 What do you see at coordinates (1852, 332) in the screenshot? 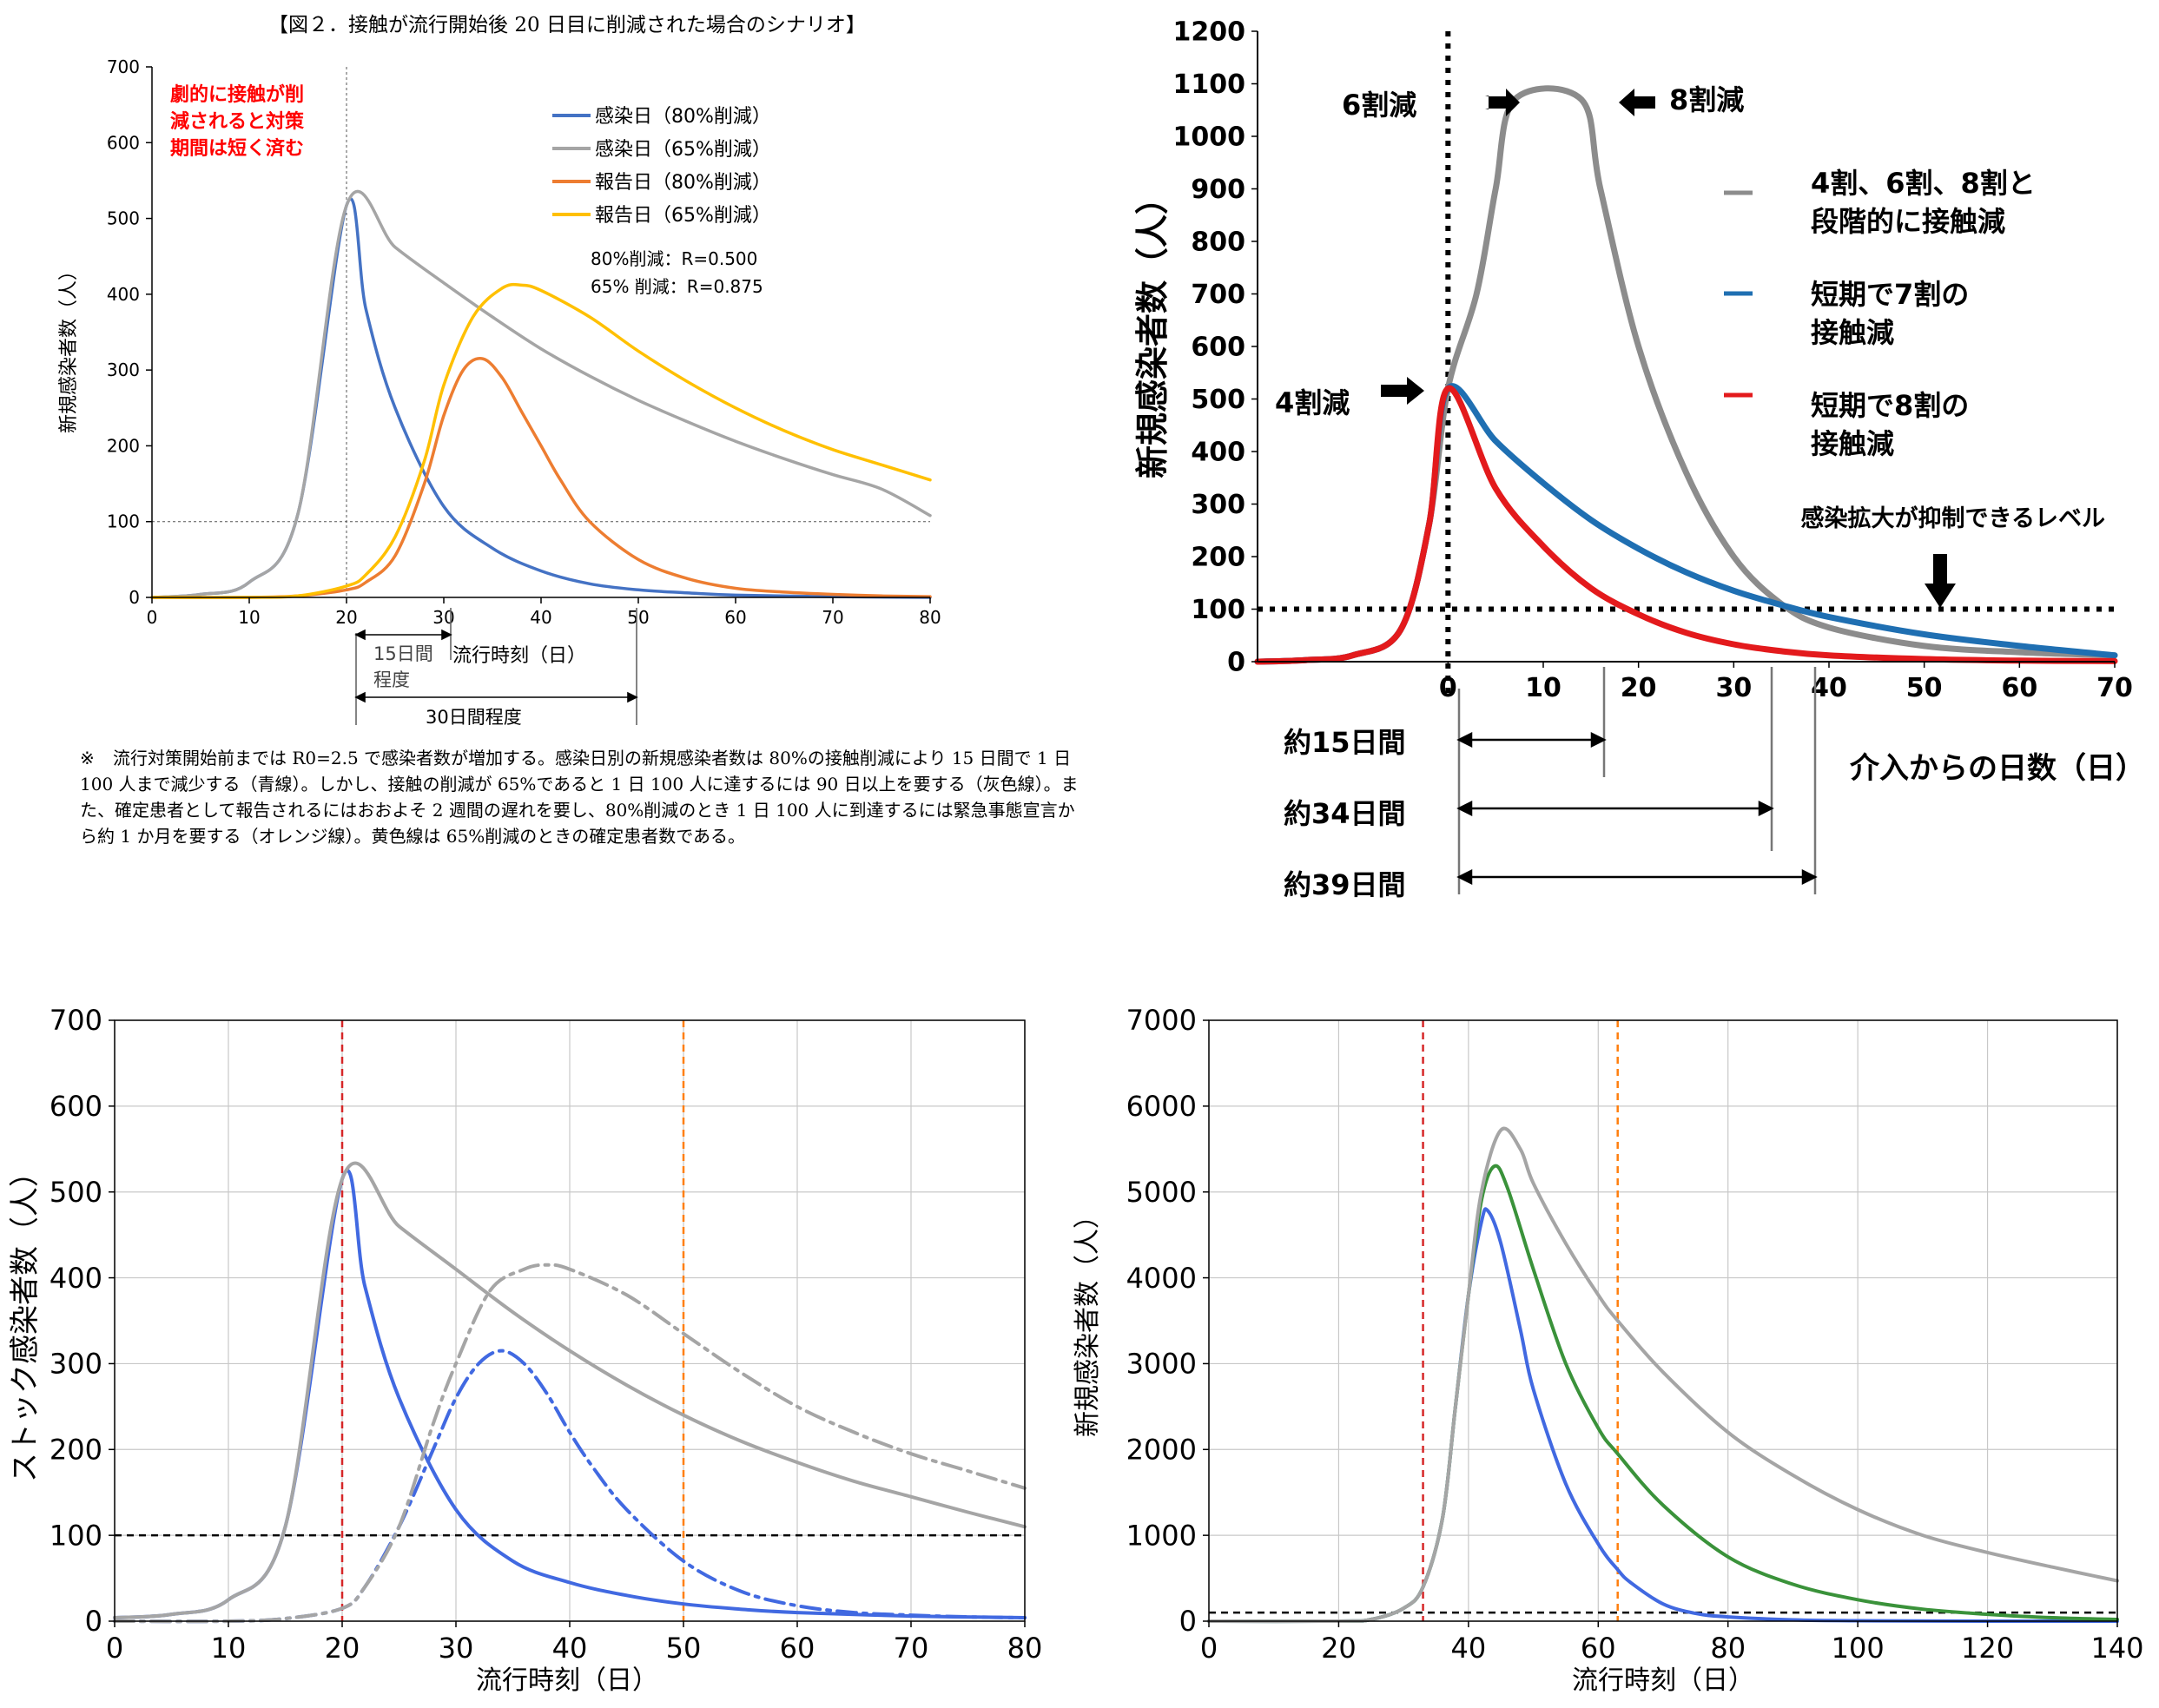
I see `legend-blue-2: 接触減` at bounding box center [1852, 332].